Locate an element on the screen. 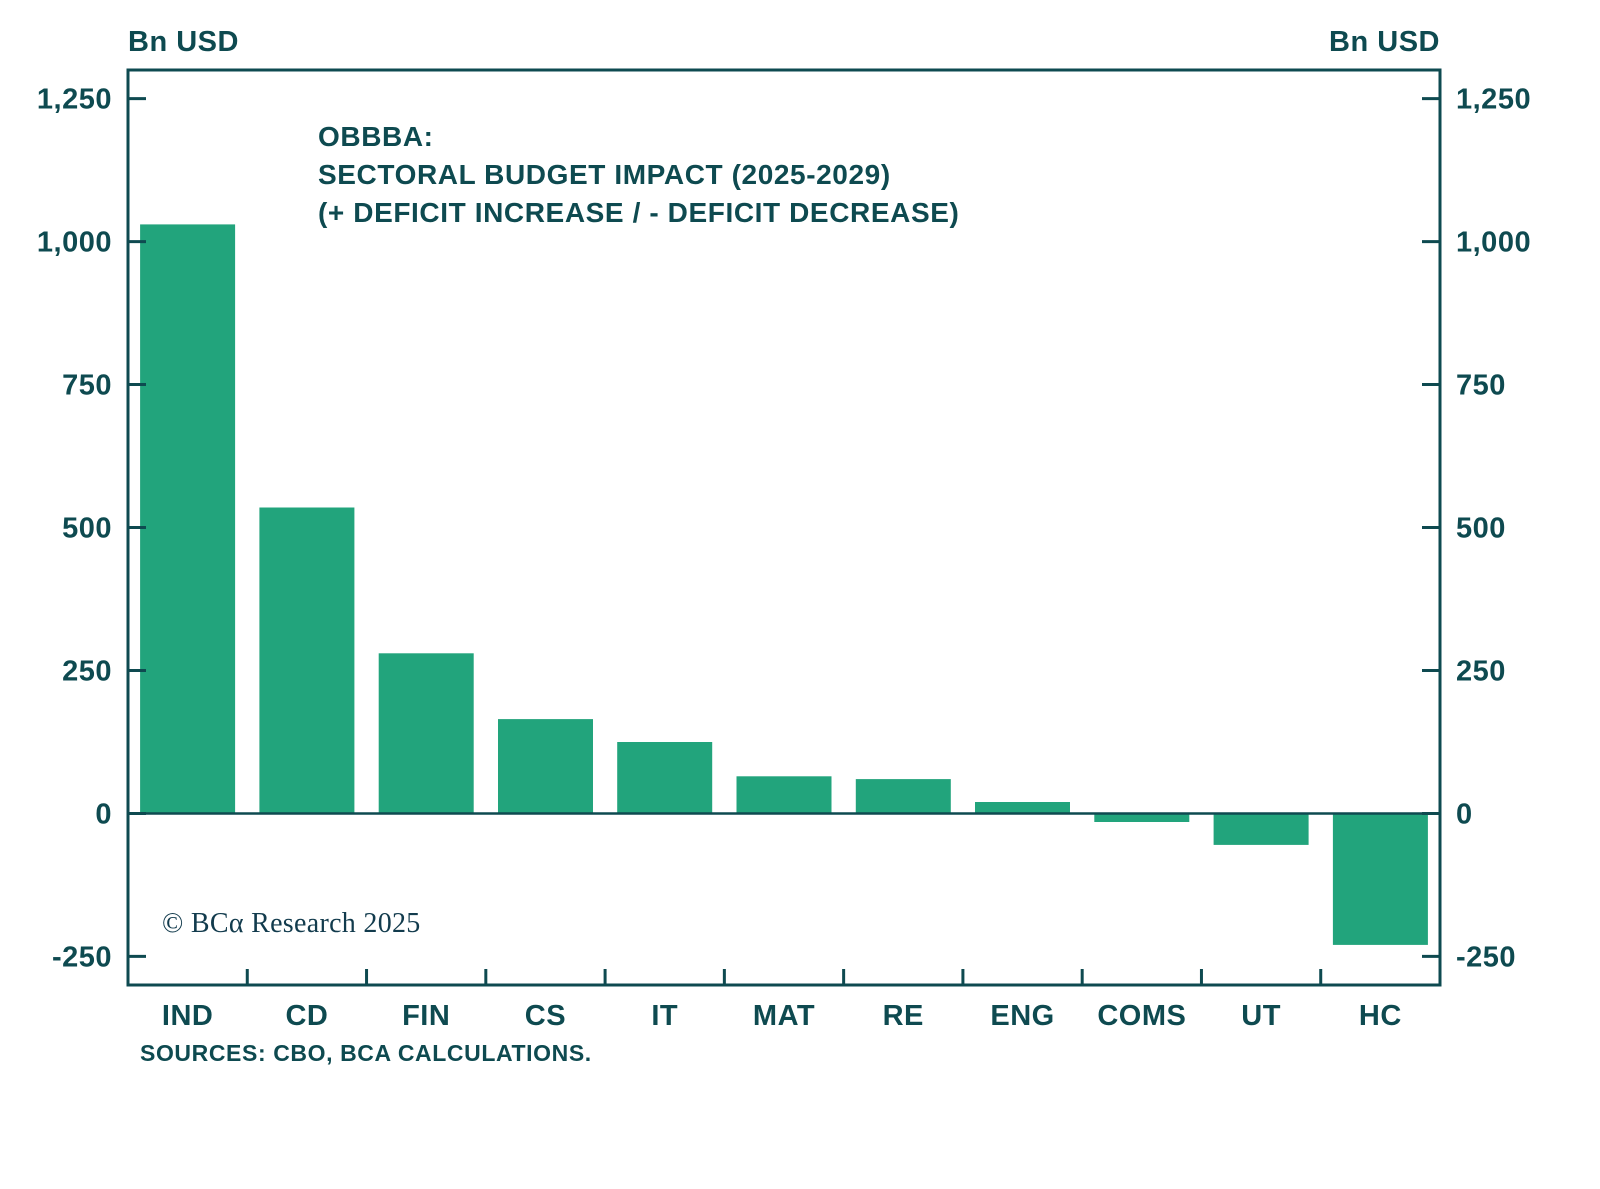 The image size is (1600, 1189). y-tick-label-right: 500 is located at coordinates (1481, 529).